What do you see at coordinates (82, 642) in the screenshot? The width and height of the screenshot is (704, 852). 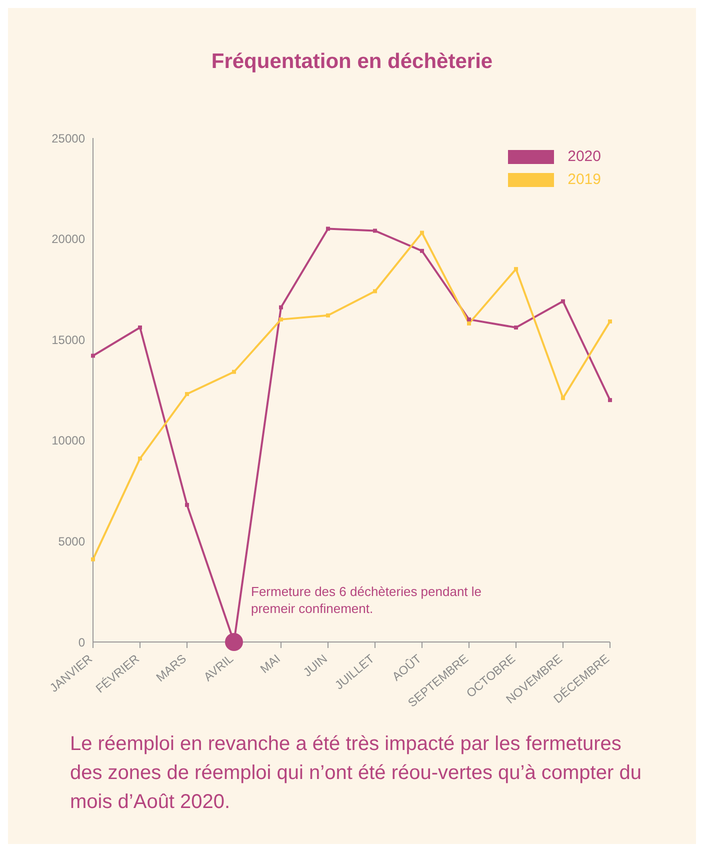 I see `y-tick-label: 0` at bounding box center [82, 642].